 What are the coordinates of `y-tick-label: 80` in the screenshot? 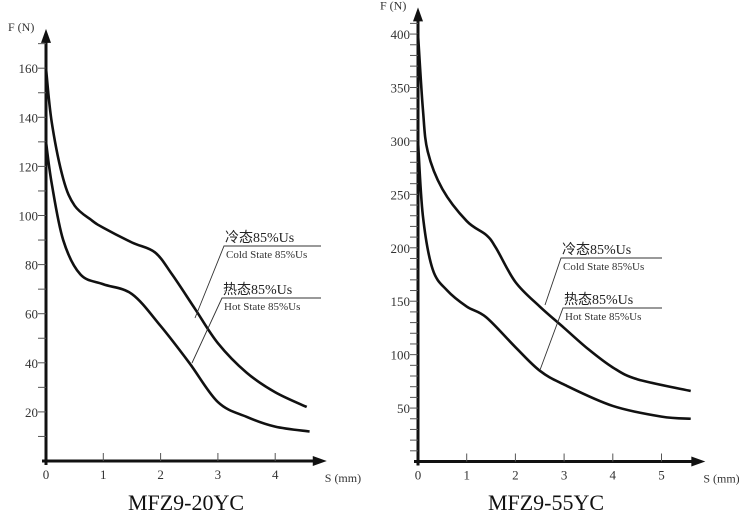 It's located at (31, 265).